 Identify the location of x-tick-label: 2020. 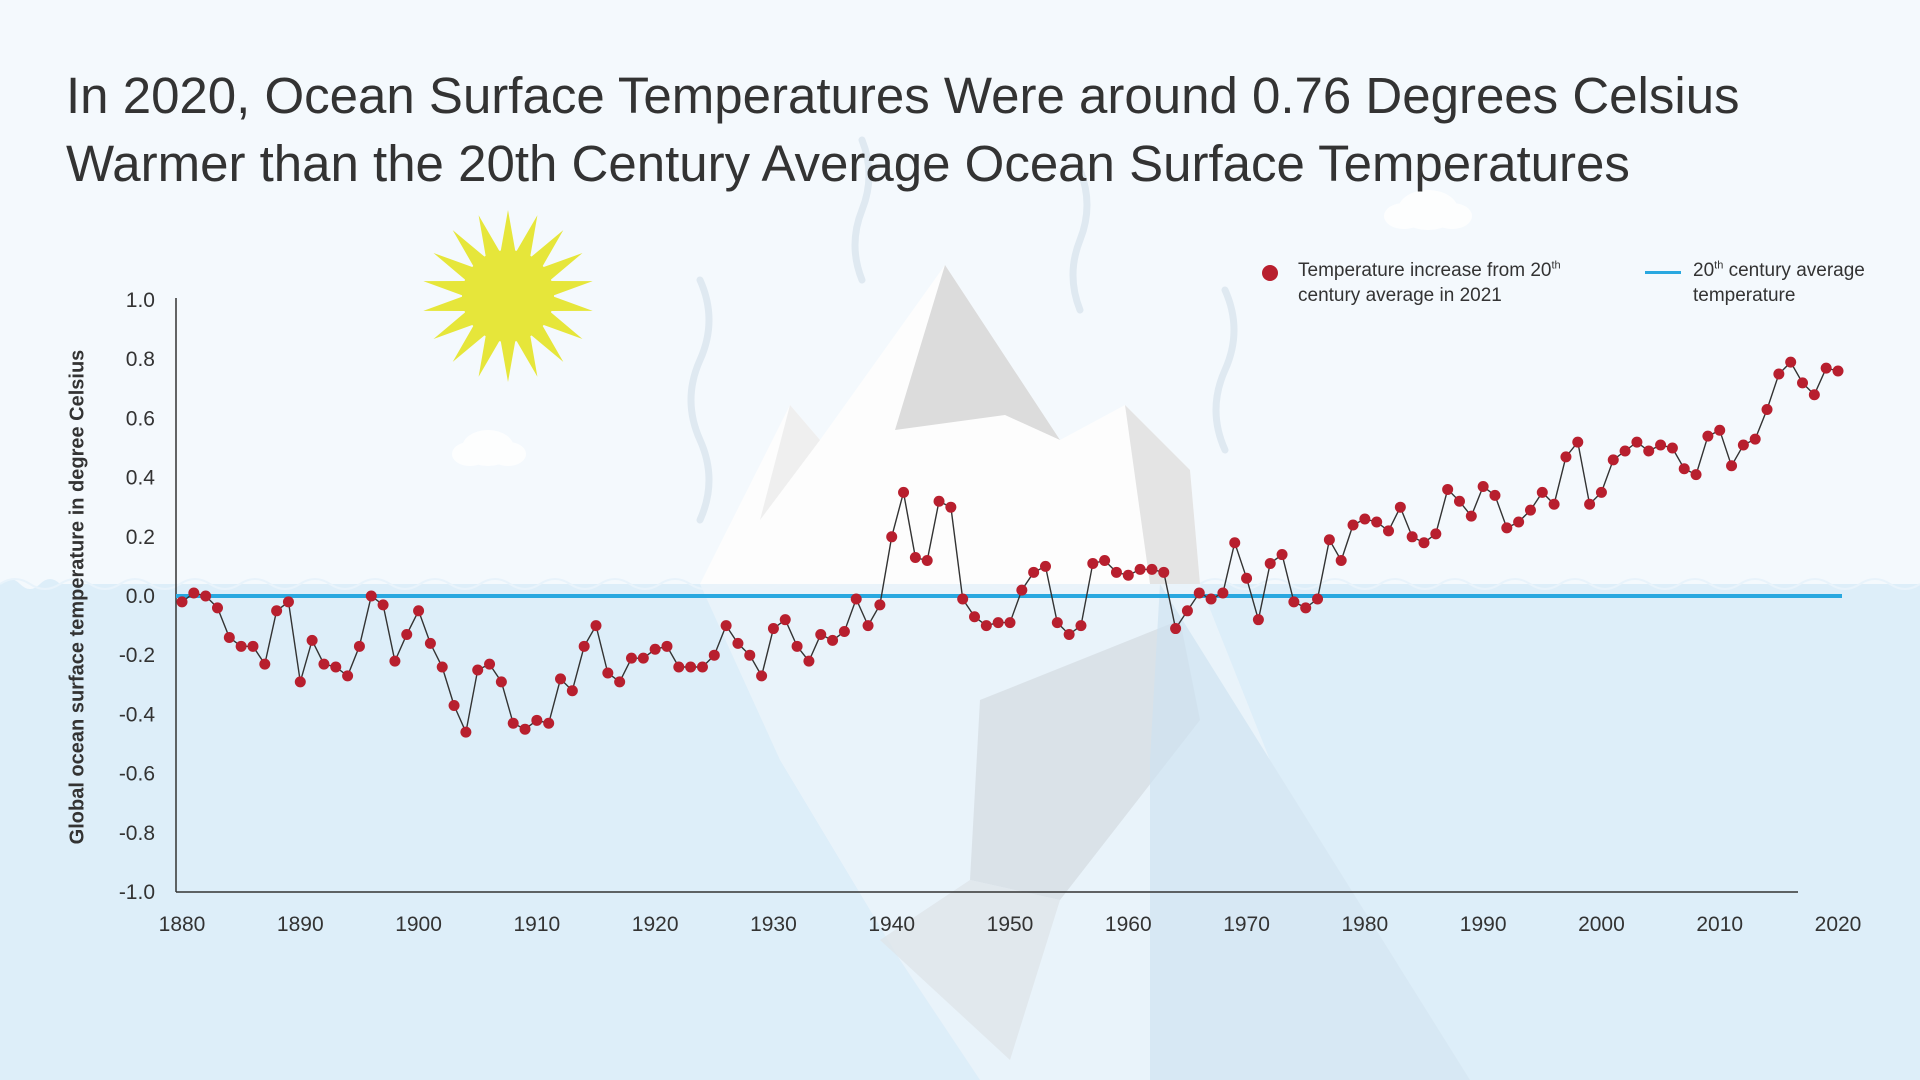
(1838, 924).